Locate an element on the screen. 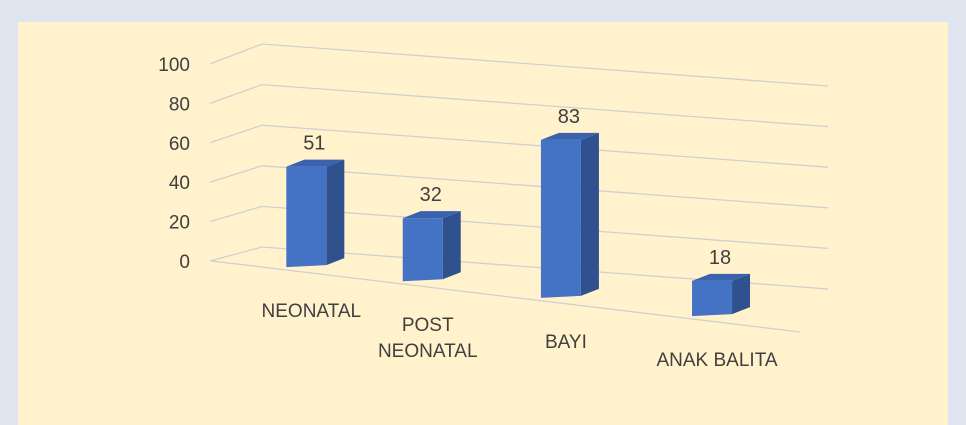  y-tick-label: 60 is located at coordinates (179, 144).